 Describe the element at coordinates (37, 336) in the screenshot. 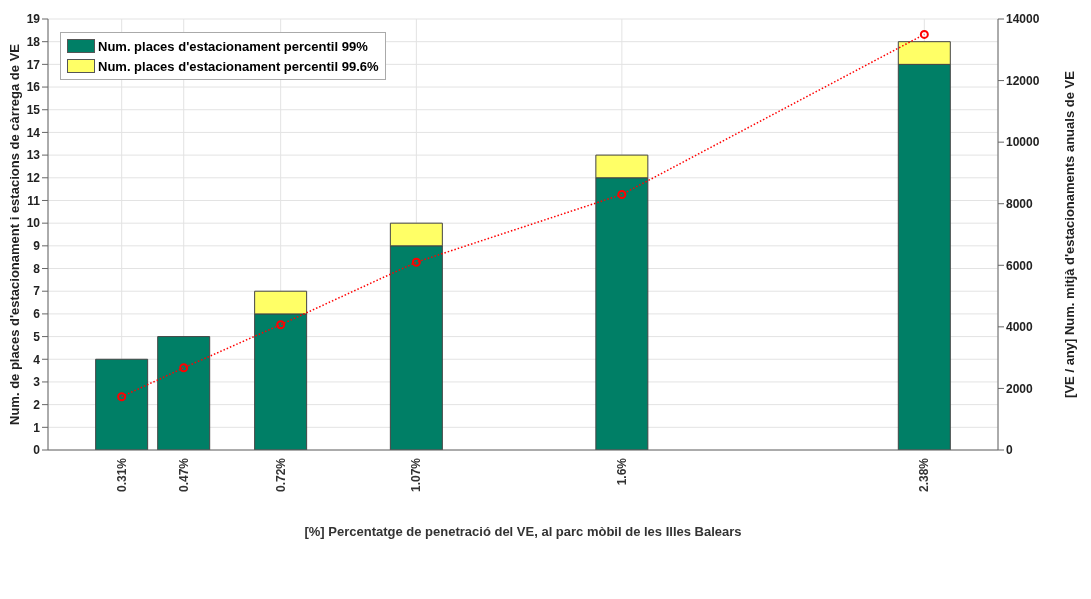

I see `y-tick-label: 5` at that location.